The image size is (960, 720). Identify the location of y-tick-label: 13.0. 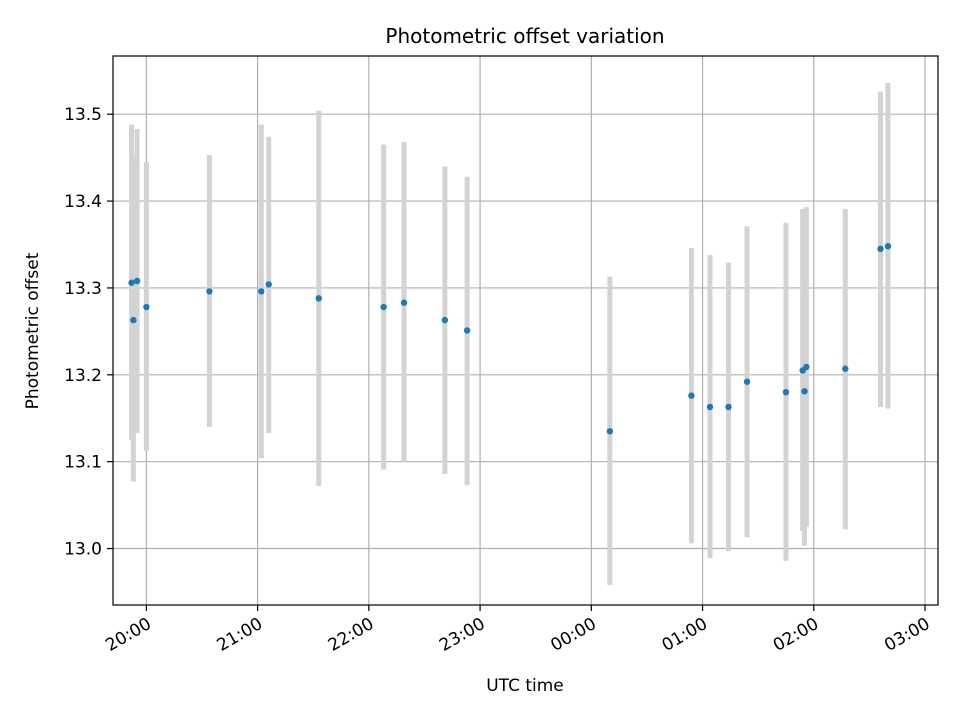
(83, 550).